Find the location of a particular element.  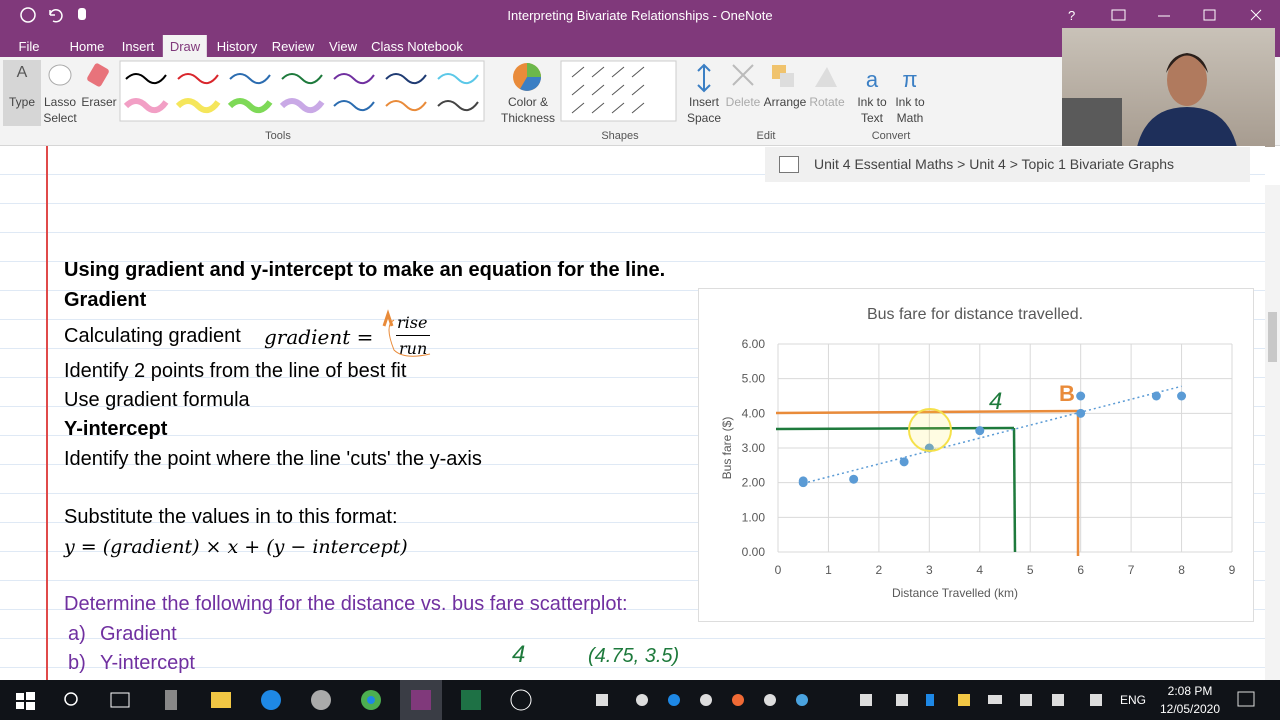

group-label: Convert is located at coordinates (891, 136).